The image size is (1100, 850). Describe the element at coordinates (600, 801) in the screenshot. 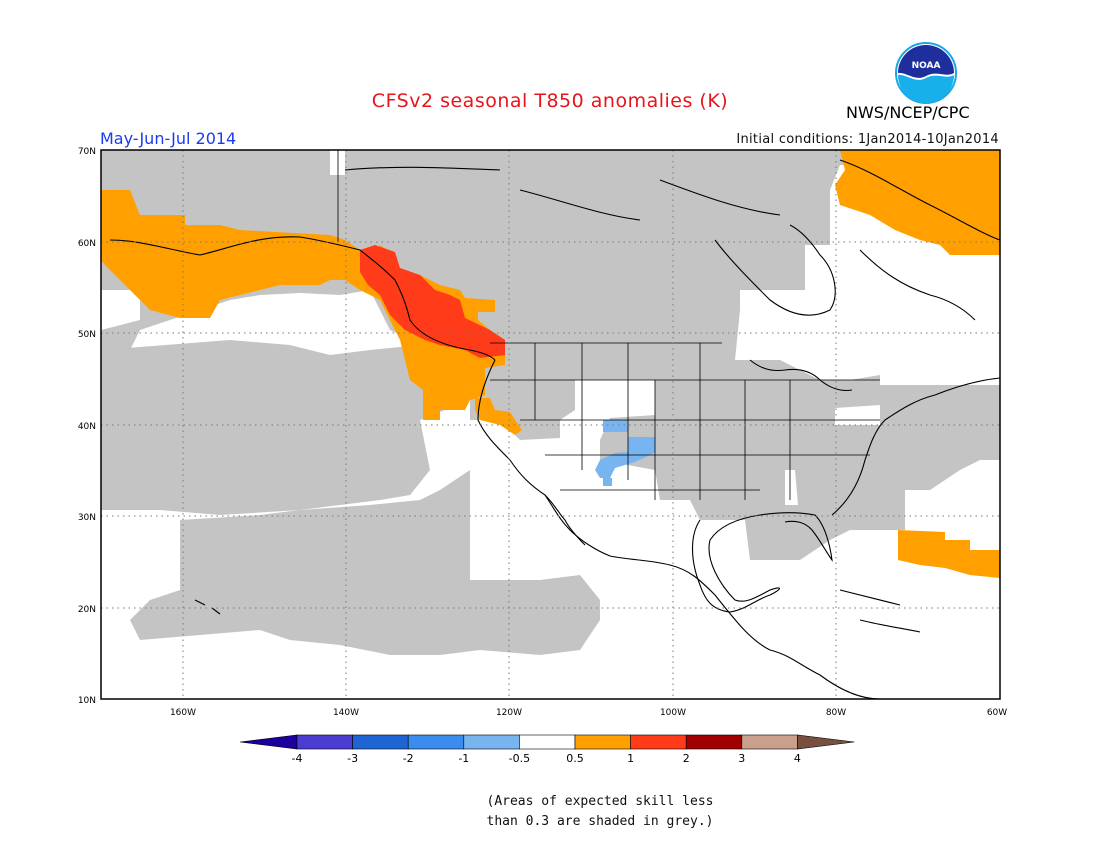

I see `footnote-line: (Areas of expected skill less` at that location.